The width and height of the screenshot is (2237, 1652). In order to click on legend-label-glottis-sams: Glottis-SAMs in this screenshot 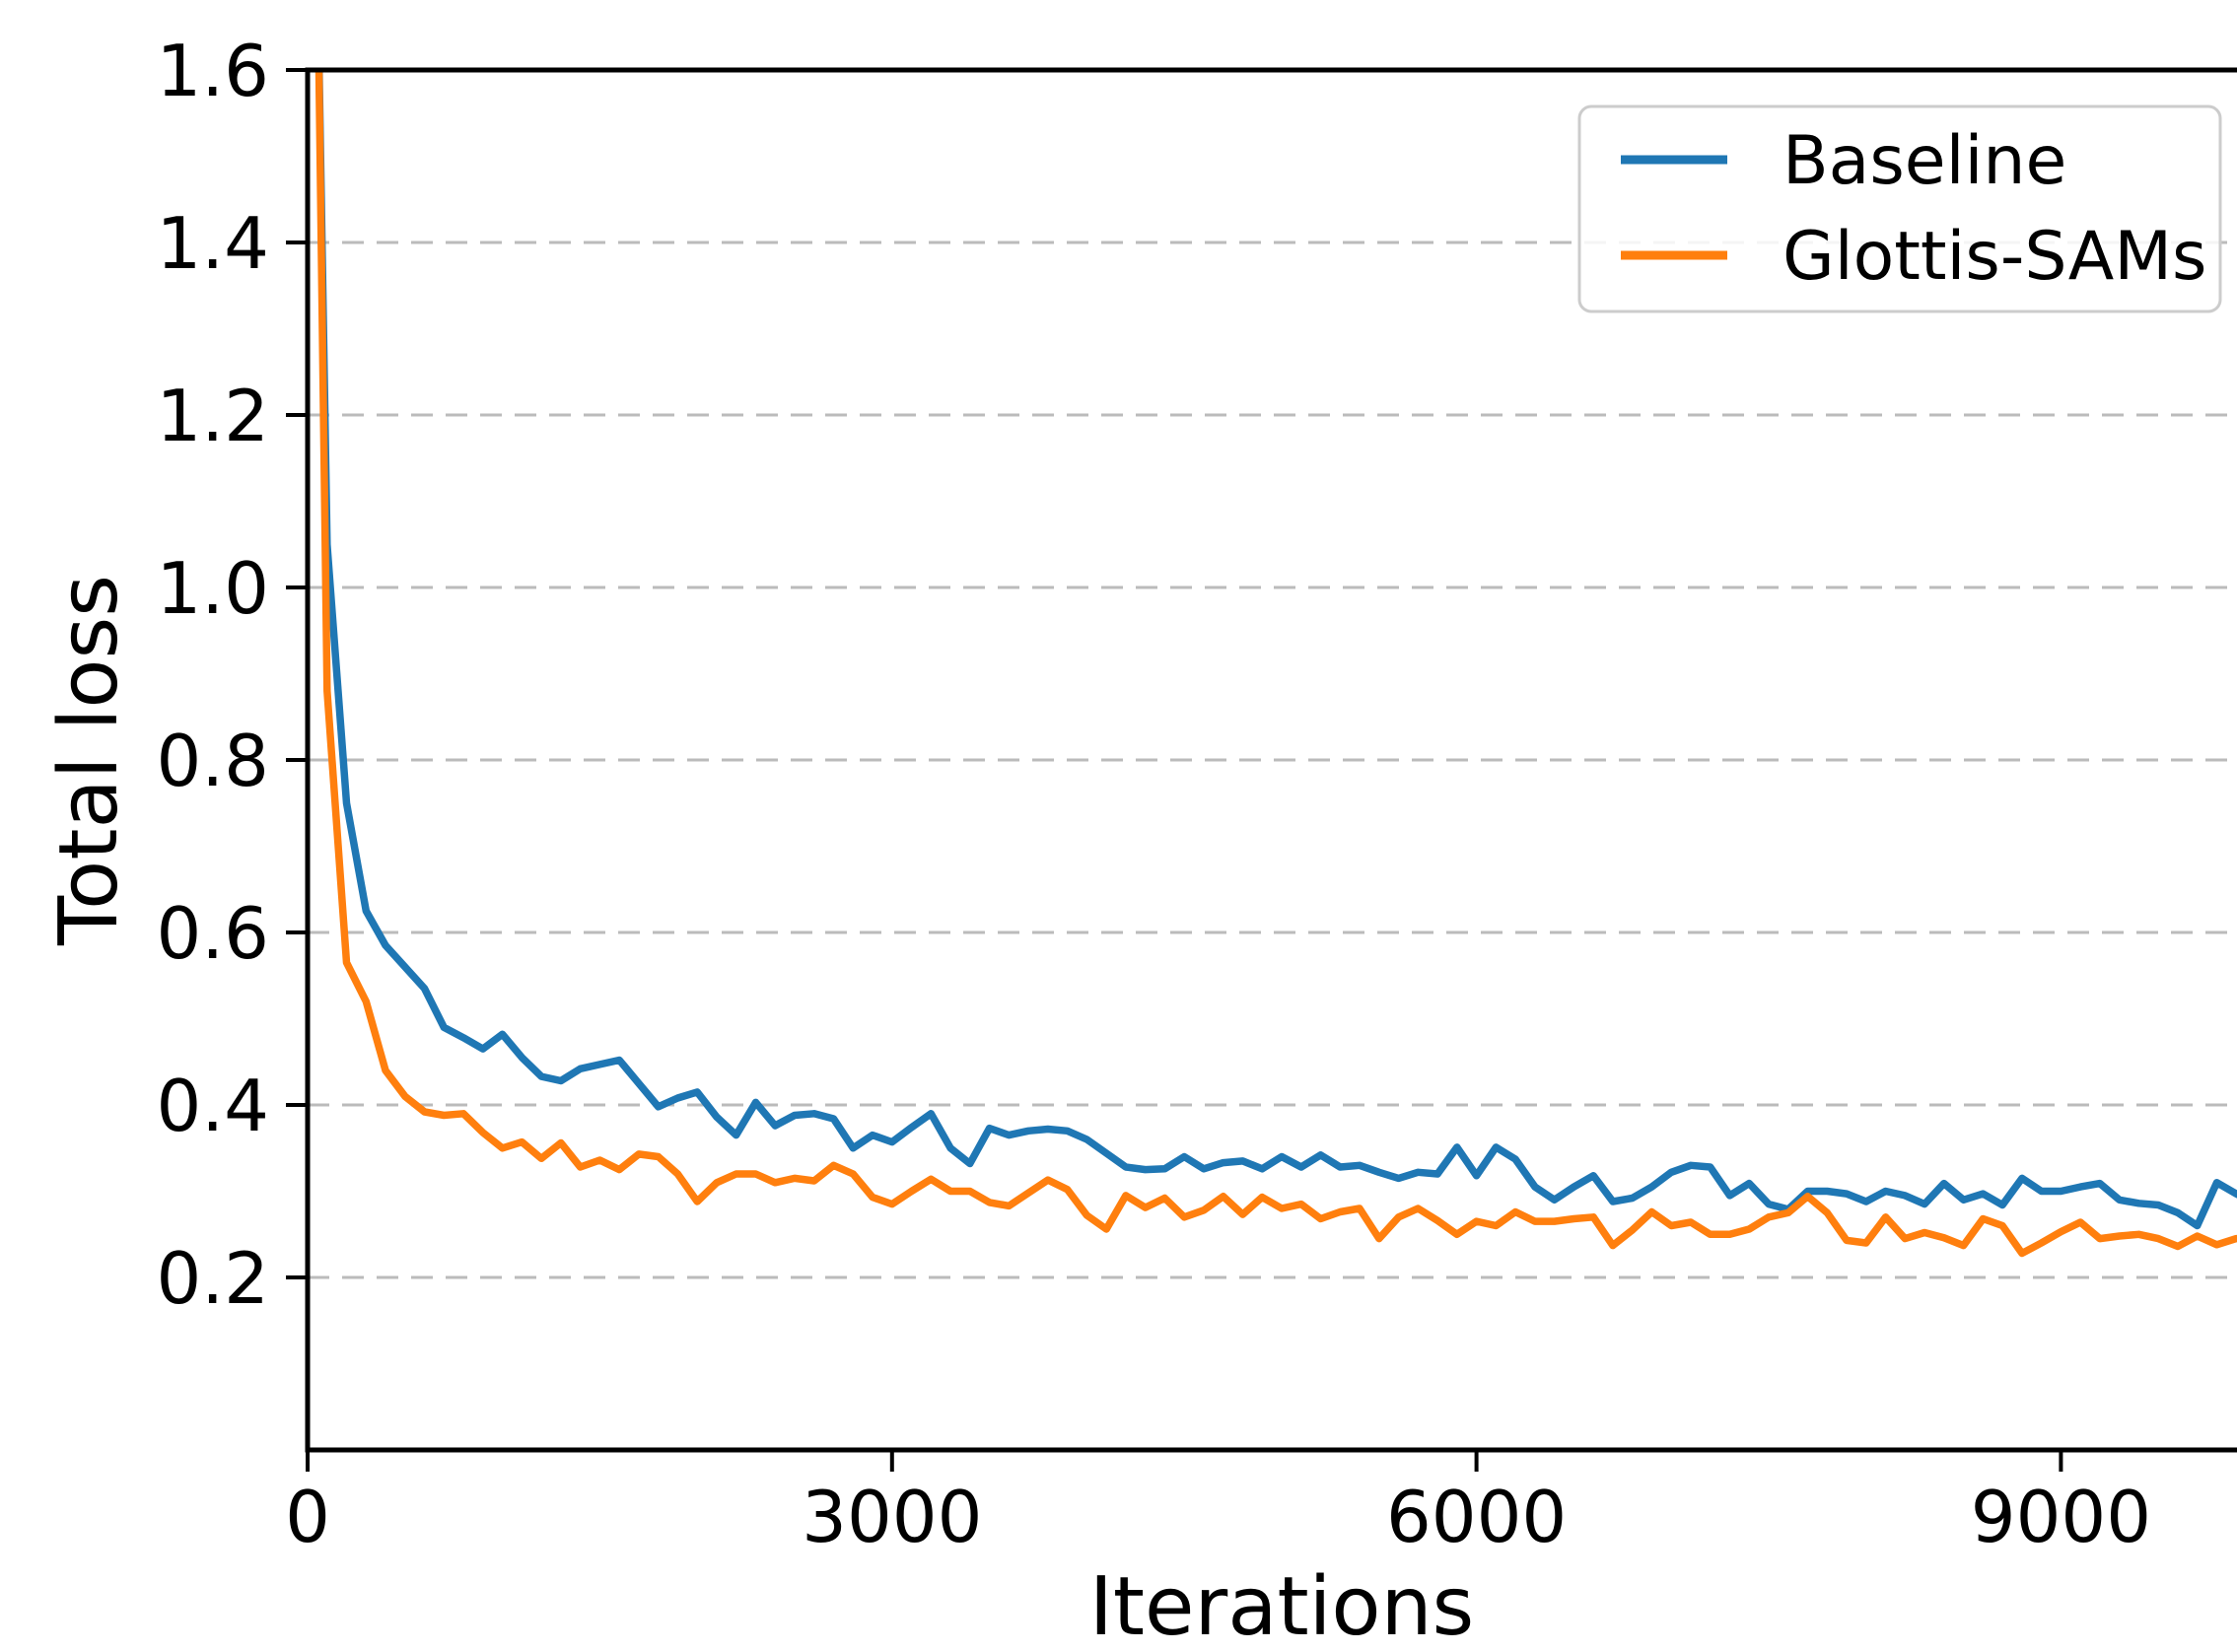, I will do `click(1994, 257)`.